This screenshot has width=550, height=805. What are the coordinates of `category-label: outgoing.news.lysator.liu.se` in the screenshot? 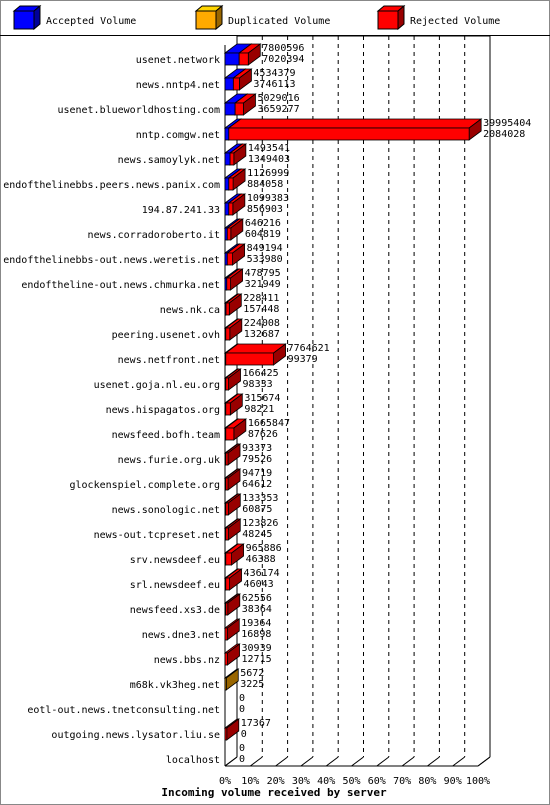 It's located at (135, 735).